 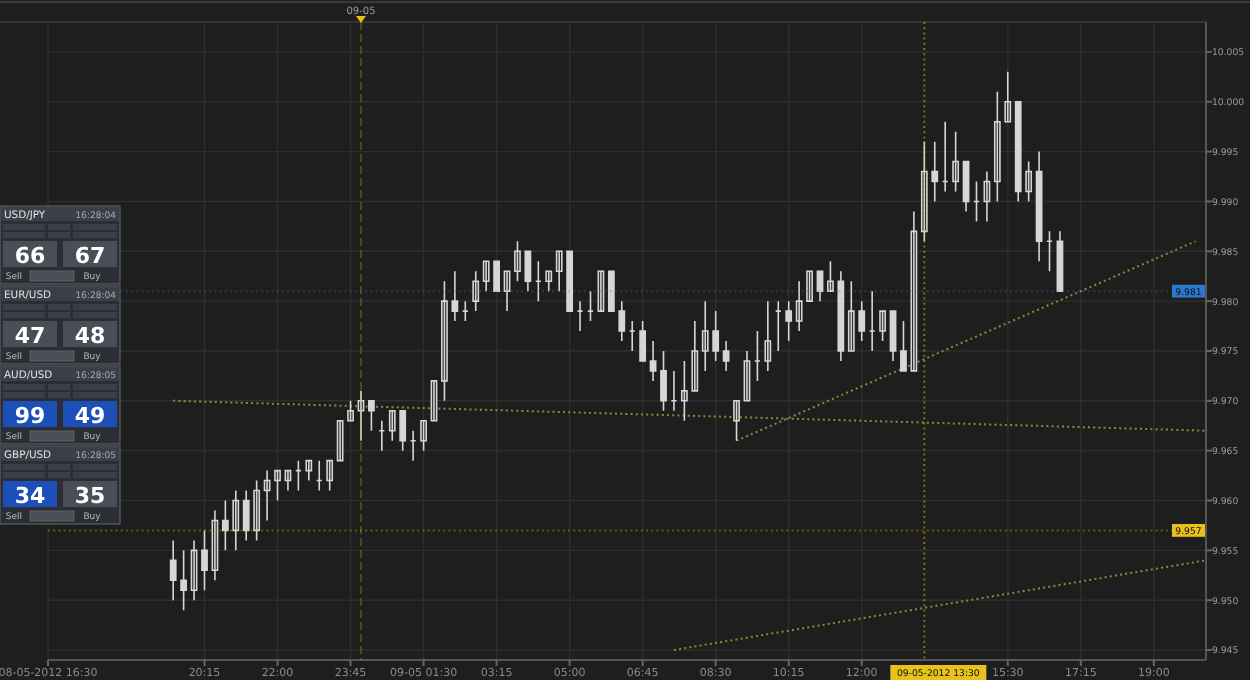 I want to click on text: 34, so click(x=30, y=496).